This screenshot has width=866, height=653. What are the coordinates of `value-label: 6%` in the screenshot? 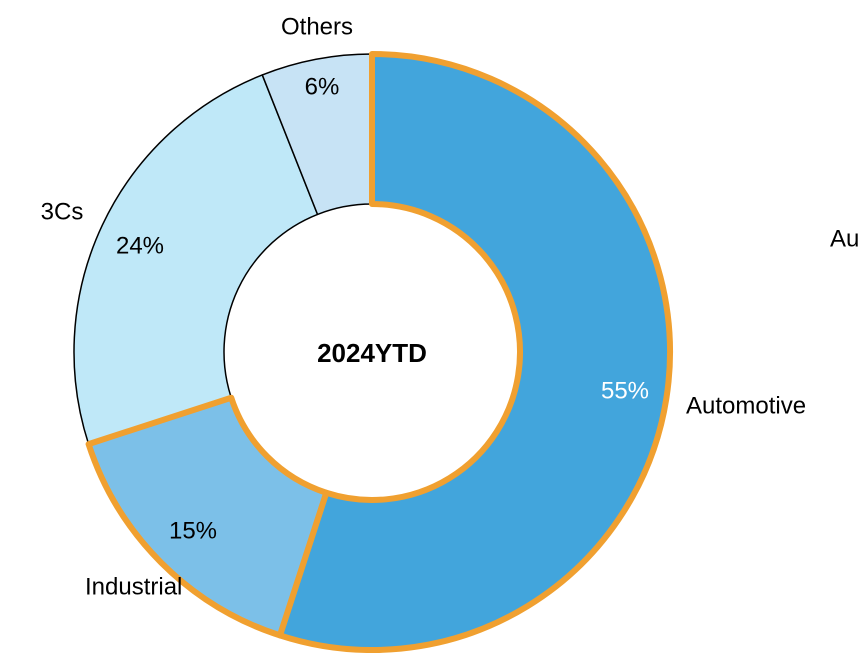 It's located at (322, 86).